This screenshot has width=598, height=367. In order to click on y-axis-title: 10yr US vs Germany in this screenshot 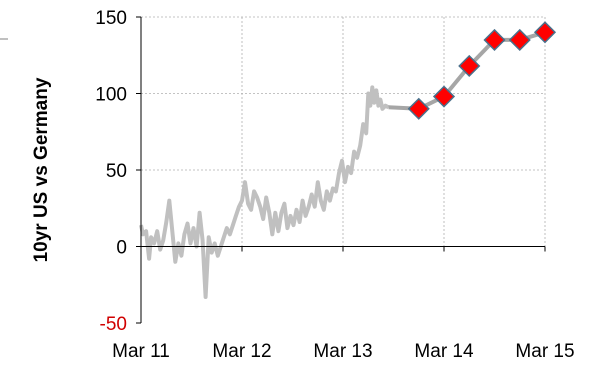, I will do `click(41, 169)`.